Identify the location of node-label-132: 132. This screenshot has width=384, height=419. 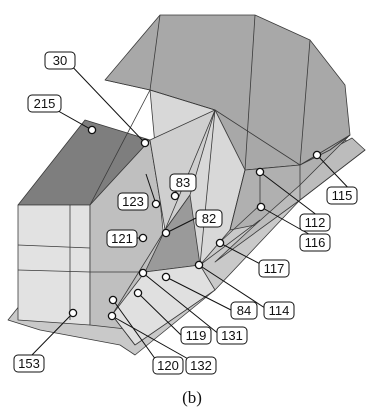
(201, 365).